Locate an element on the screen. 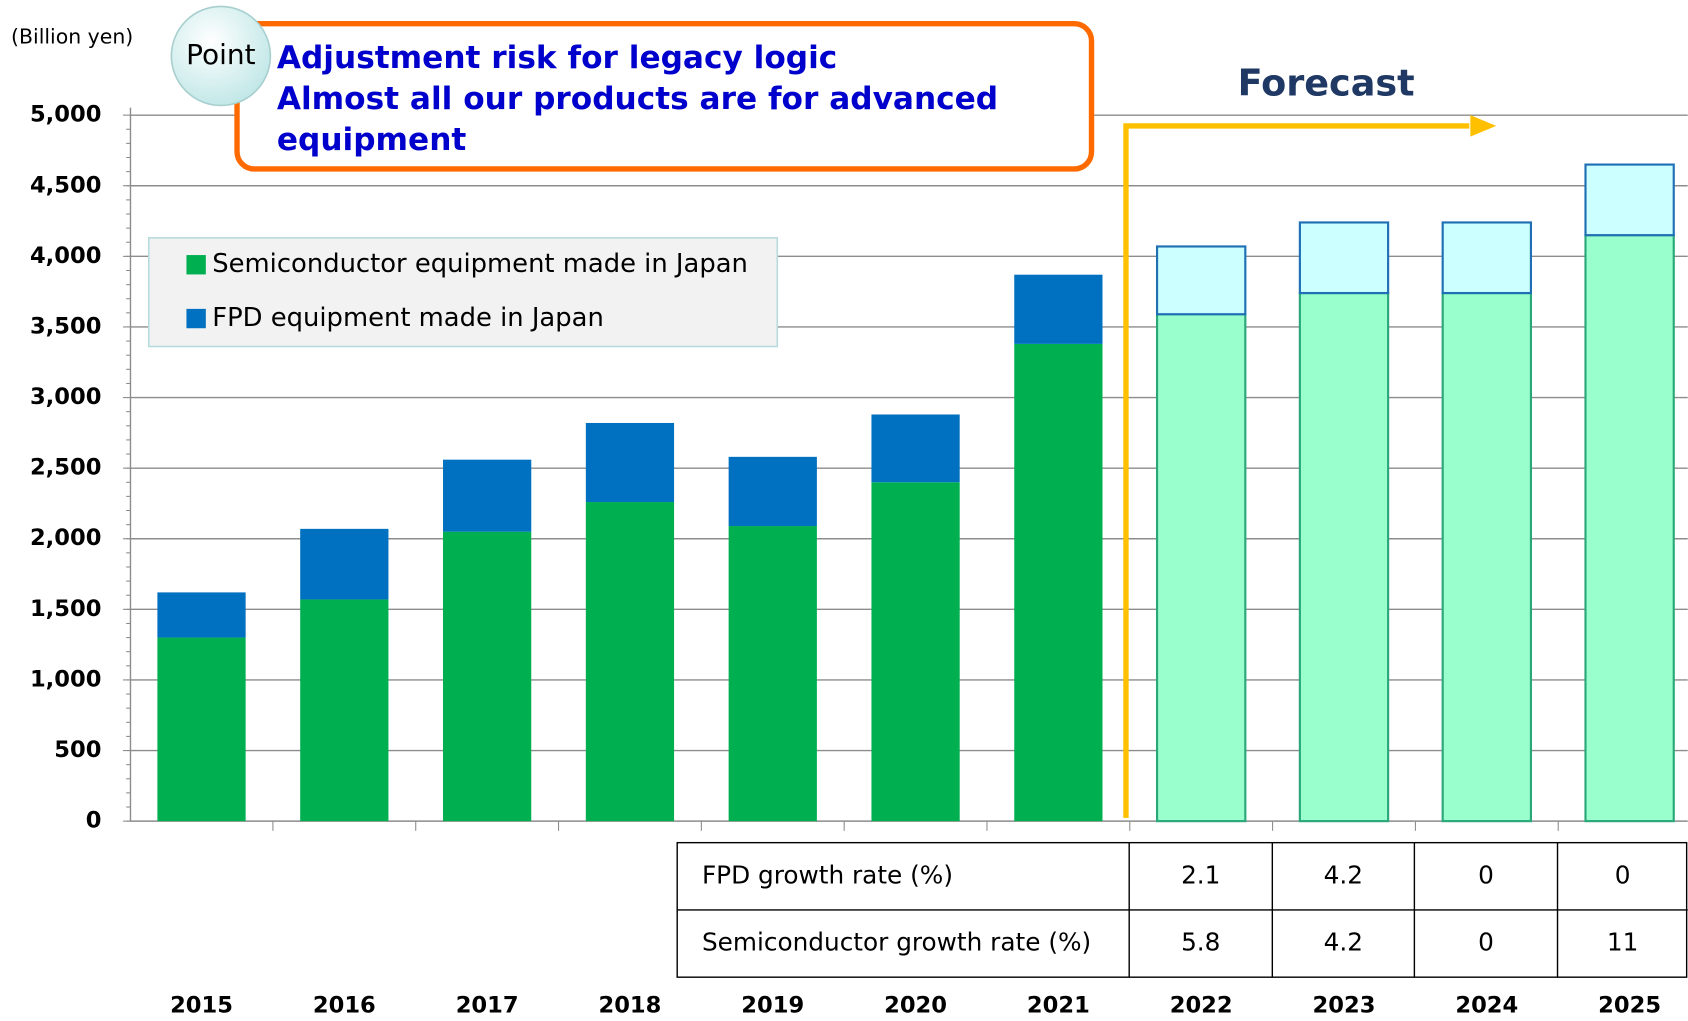  x-tick-label: 2015 is located at coordinates (201, 1005).